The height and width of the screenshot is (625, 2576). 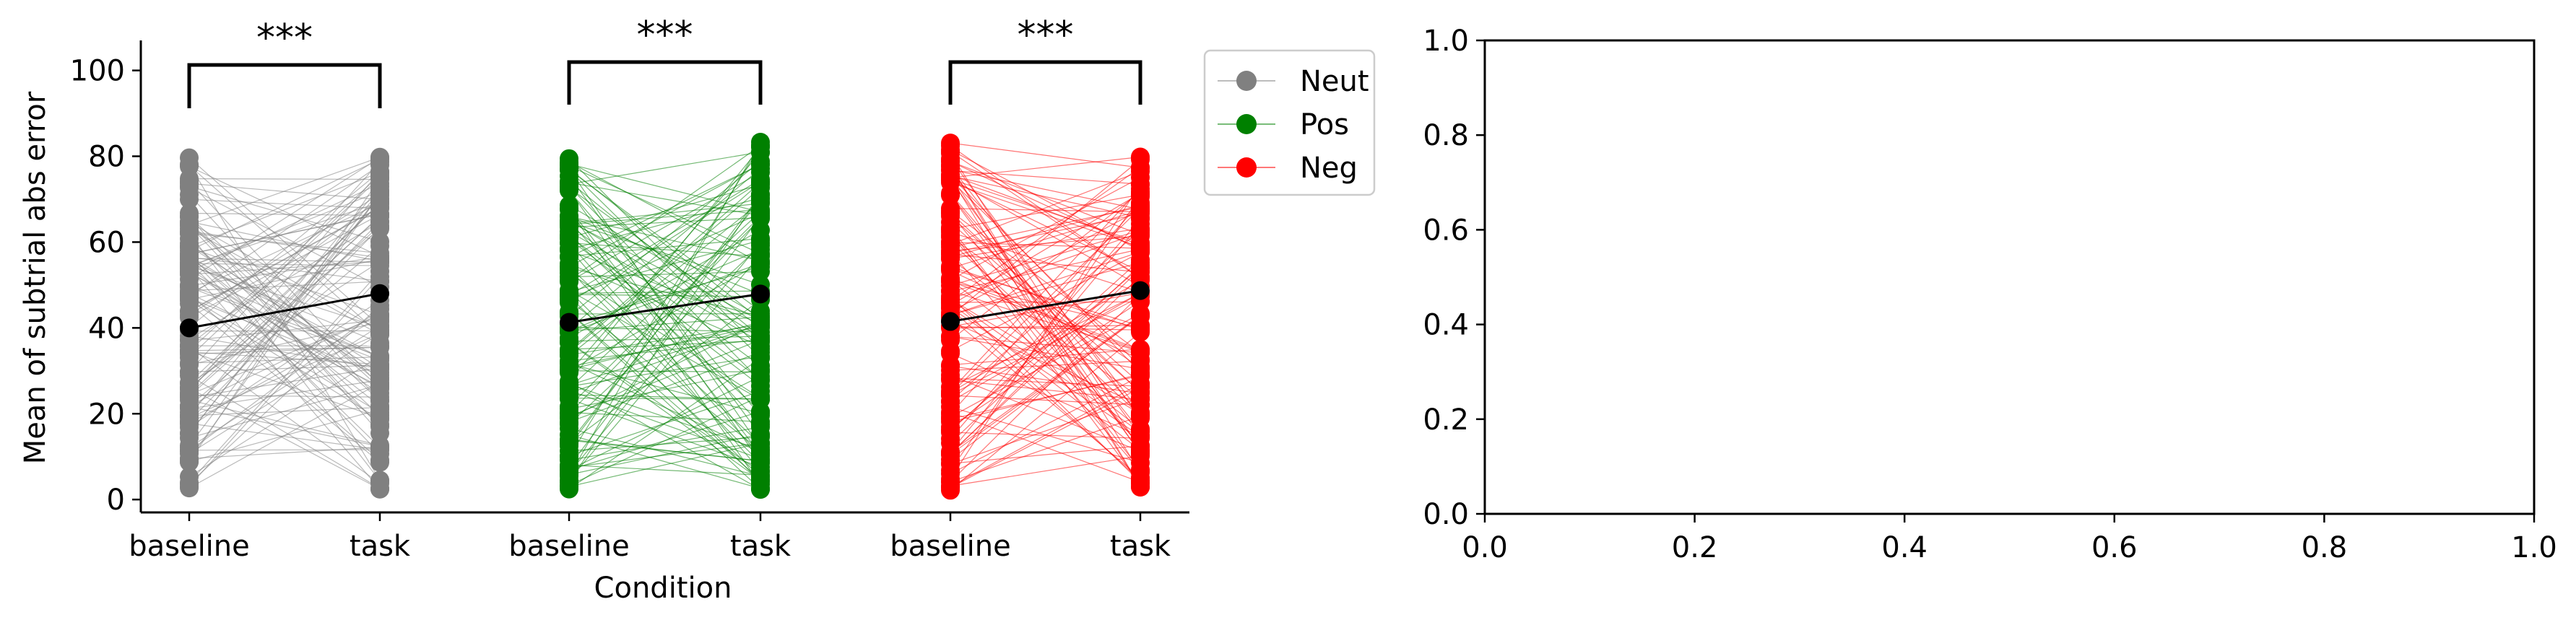 What do you see at coordinates (1446, 514) in the screenshot?
I see `right-y-tick-label: 0.0` at bounding box center [1446, 514].